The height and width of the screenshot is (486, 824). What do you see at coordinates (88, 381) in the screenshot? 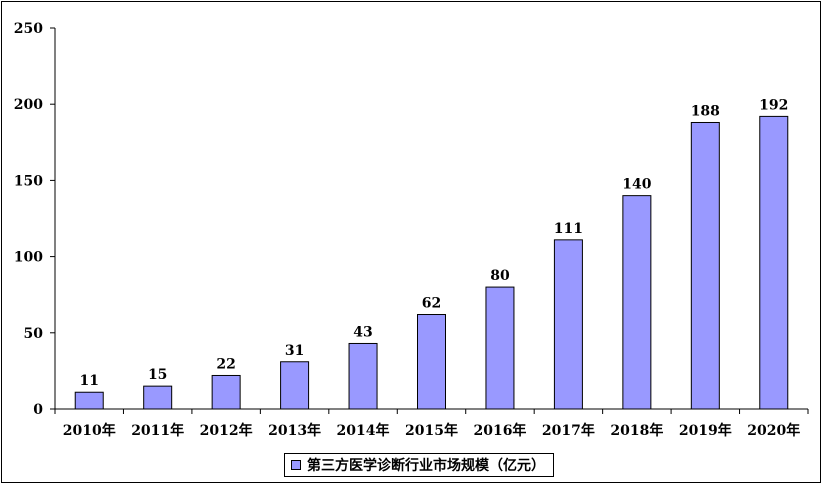
I see `data-label: 11` at bounding box center [88, 381].